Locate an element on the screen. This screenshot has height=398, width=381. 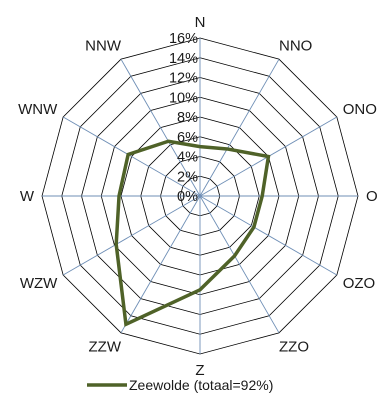
spoke-wzw is located at coordinates (131, 235).